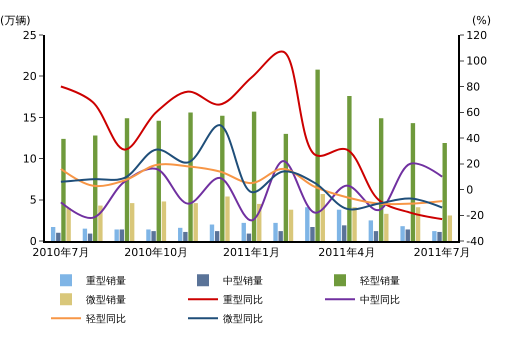 The image size is (508, 345). Describe the element at coordinates (473, 138) in the screenshot. I see `y2-tick-label: 40` at that location.